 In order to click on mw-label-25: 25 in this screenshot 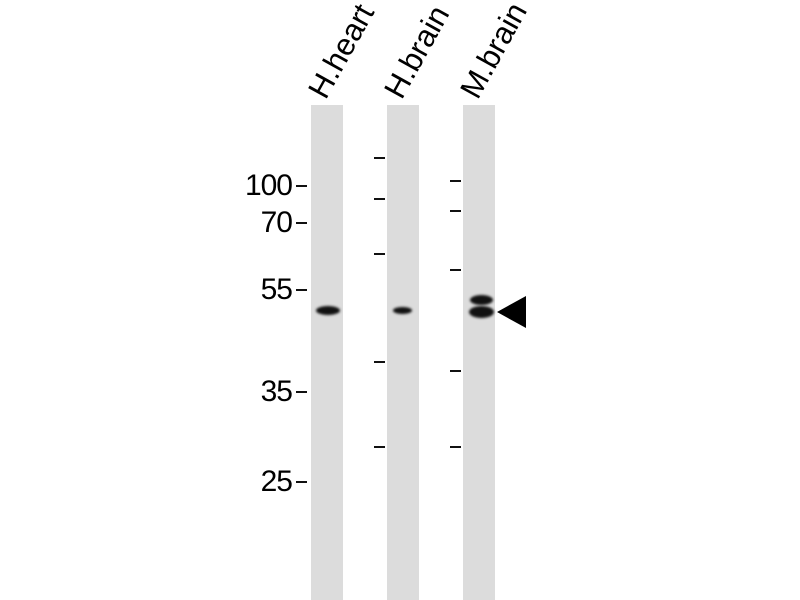, I will do `click(276, 481)`.